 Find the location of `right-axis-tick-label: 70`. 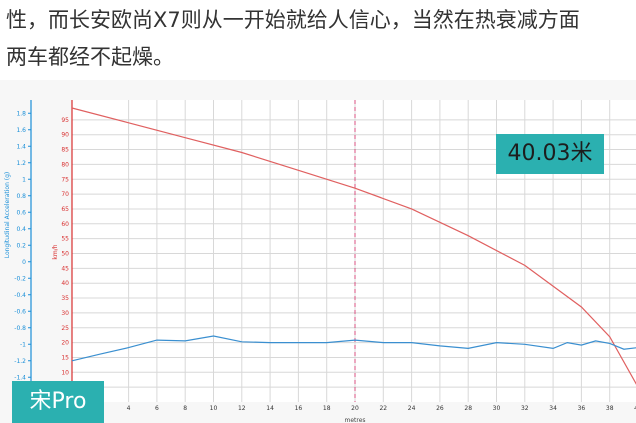

right-axis-tick-label: 70 is located at coordinates (65, 194).